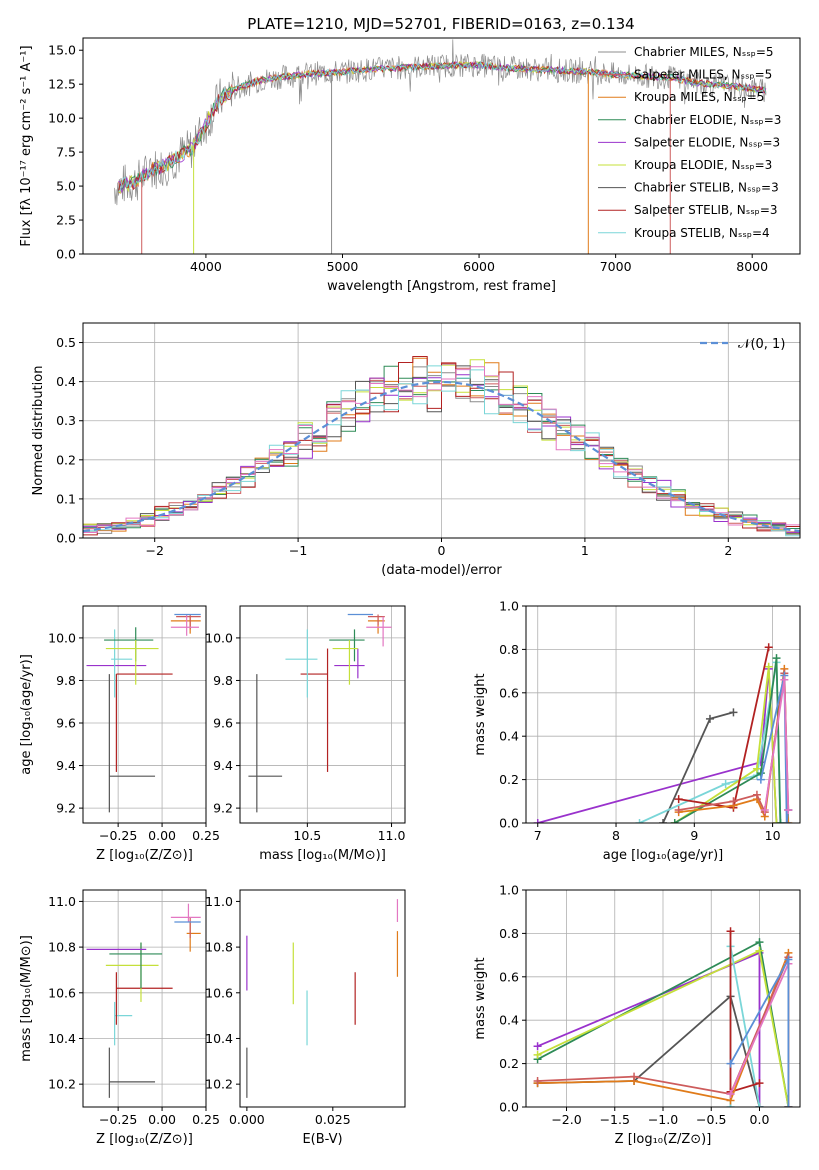 The image size is (819, 1170). I want to click on y-tick-label: 1.0, so click(509, 606).